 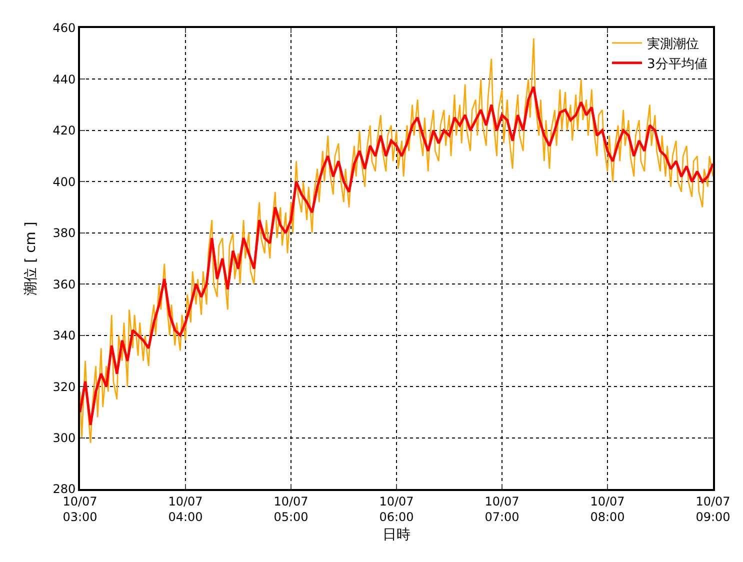 I want to click on y-tick-label: 320, so click(x=64, y=387).